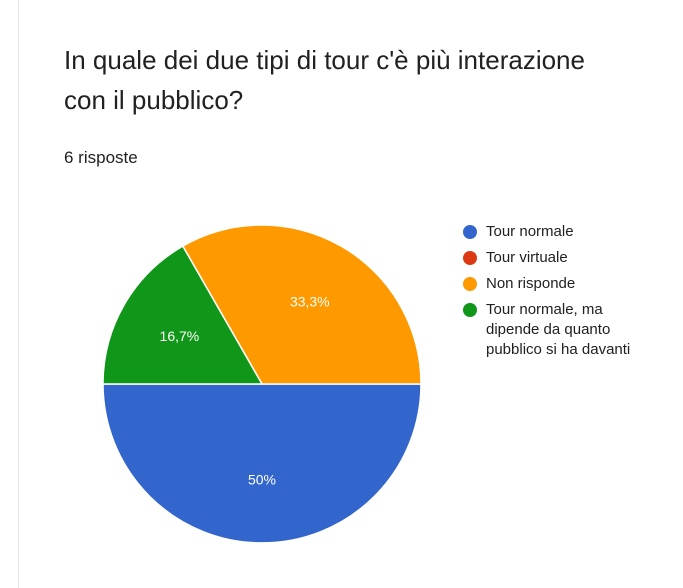 The height and width of the screenshot is (588, 683). Describe the element at coordinates (262, 479) in the screenshot. I see `pie-slice-label-0: 50%` at that location.